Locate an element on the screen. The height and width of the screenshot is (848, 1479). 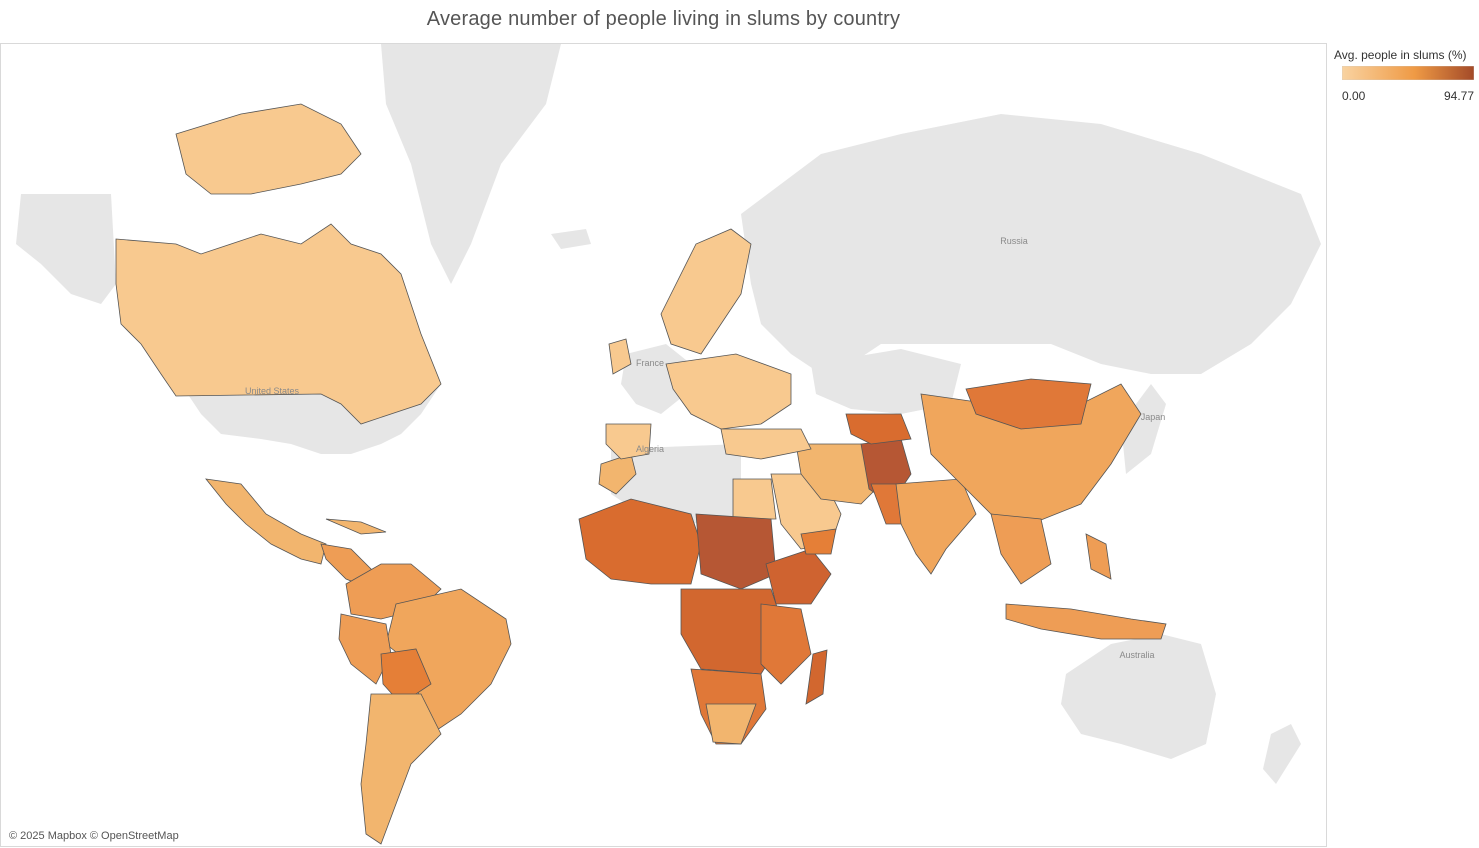
country-se-asia is located at coordinates (1021, 549).